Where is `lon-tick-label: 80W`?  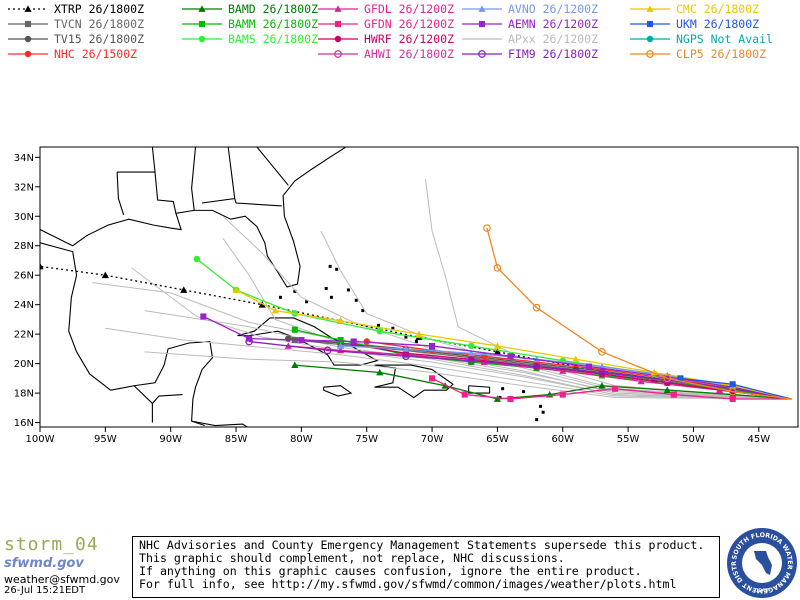
lon-tick-label: 80W is located at coordinates (301, 439).